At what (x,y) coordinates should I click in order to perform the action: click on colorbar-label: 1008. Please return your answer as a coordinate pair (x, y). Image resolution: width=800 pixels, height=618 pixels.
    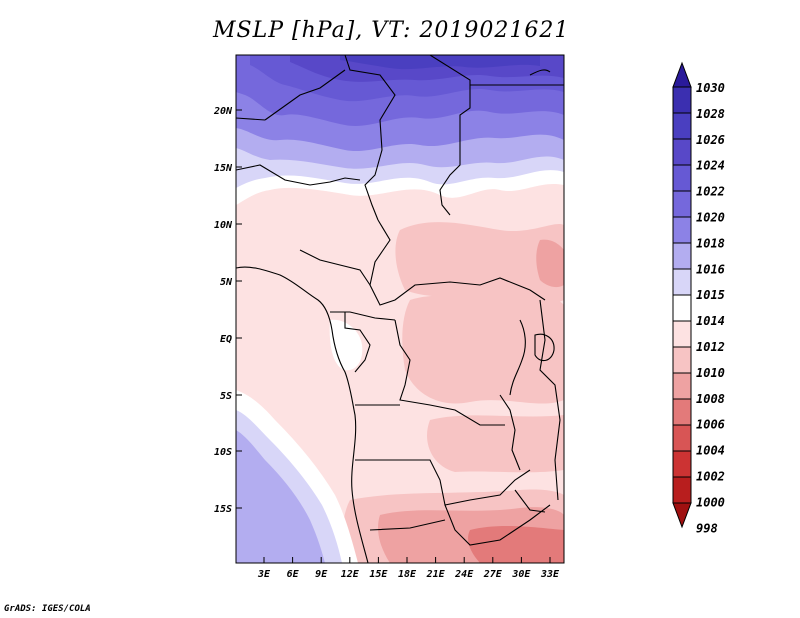
    Looking at the image, I should click on (710, 399).